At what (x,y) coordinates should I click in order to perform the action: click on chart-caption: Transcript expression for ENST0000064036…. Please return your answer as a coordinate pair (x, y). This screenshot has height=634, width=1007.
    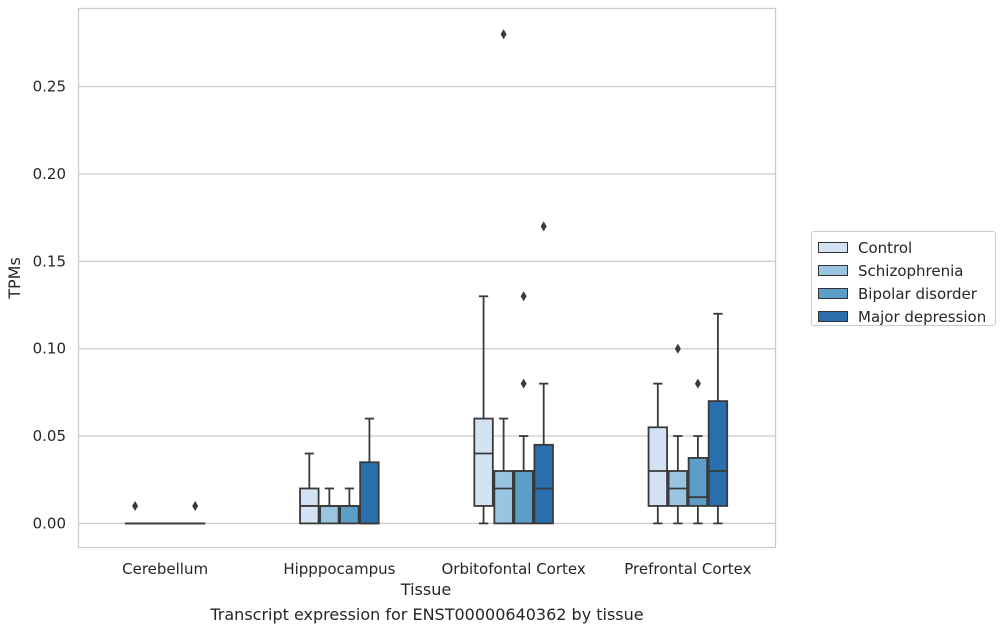
    Looking at the image, I should click on (427, 614).